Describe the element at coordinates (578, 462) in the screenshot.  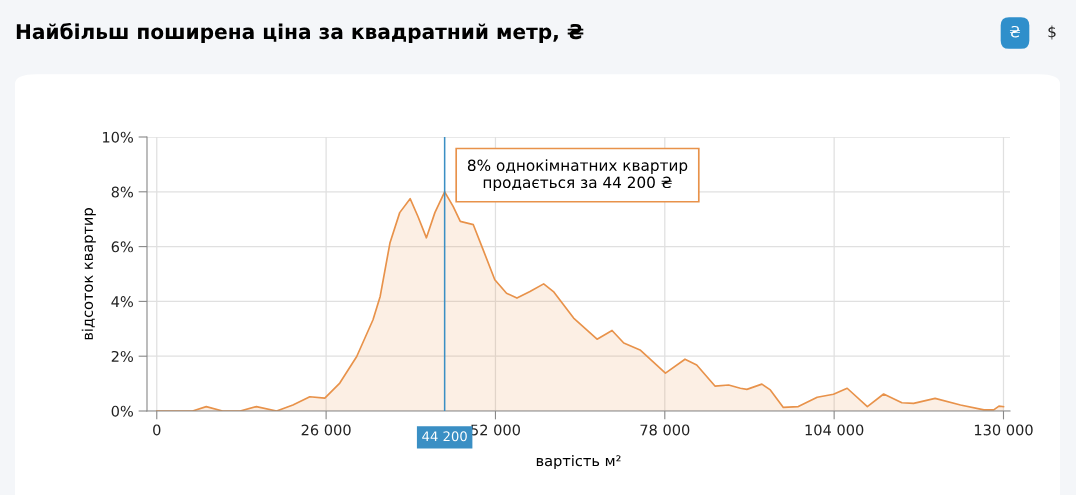
I see `x-axis-title: вартість м²` at that location.